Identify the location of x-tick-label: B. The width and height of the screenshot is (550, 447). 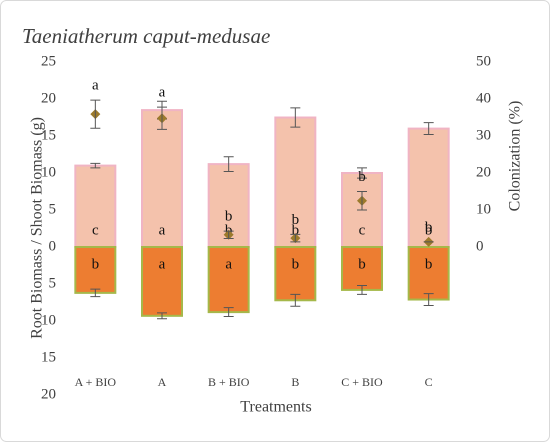
(295, 382).